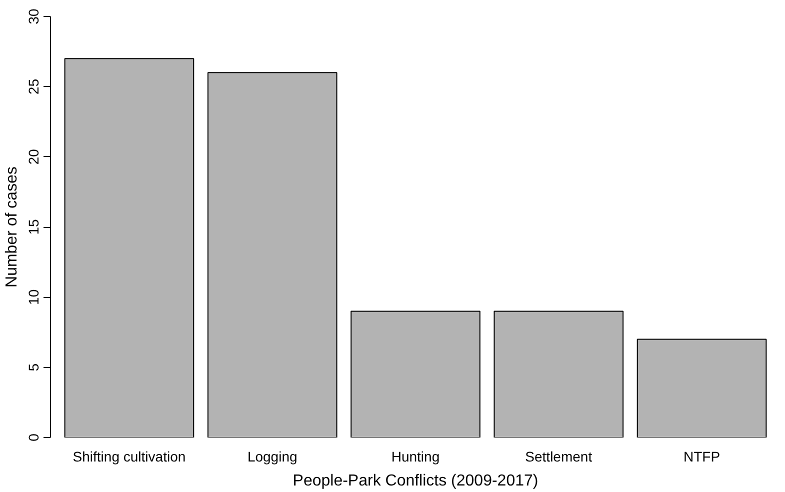  I want to click on x-tick-label: NTFP, so click(702, 456).